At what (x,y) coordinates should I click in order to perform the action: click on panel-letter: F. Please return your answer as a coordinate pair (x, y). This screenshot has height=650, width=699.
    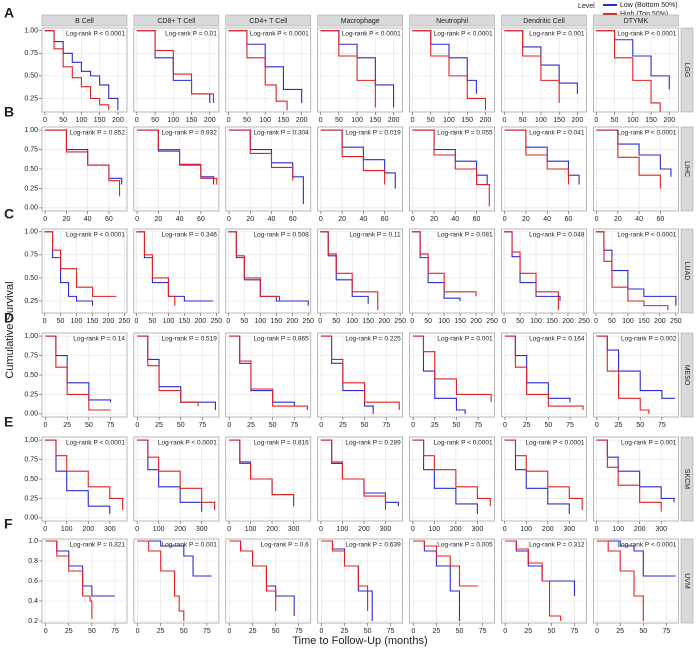
    Looking at the image, I should click on (8, 524).